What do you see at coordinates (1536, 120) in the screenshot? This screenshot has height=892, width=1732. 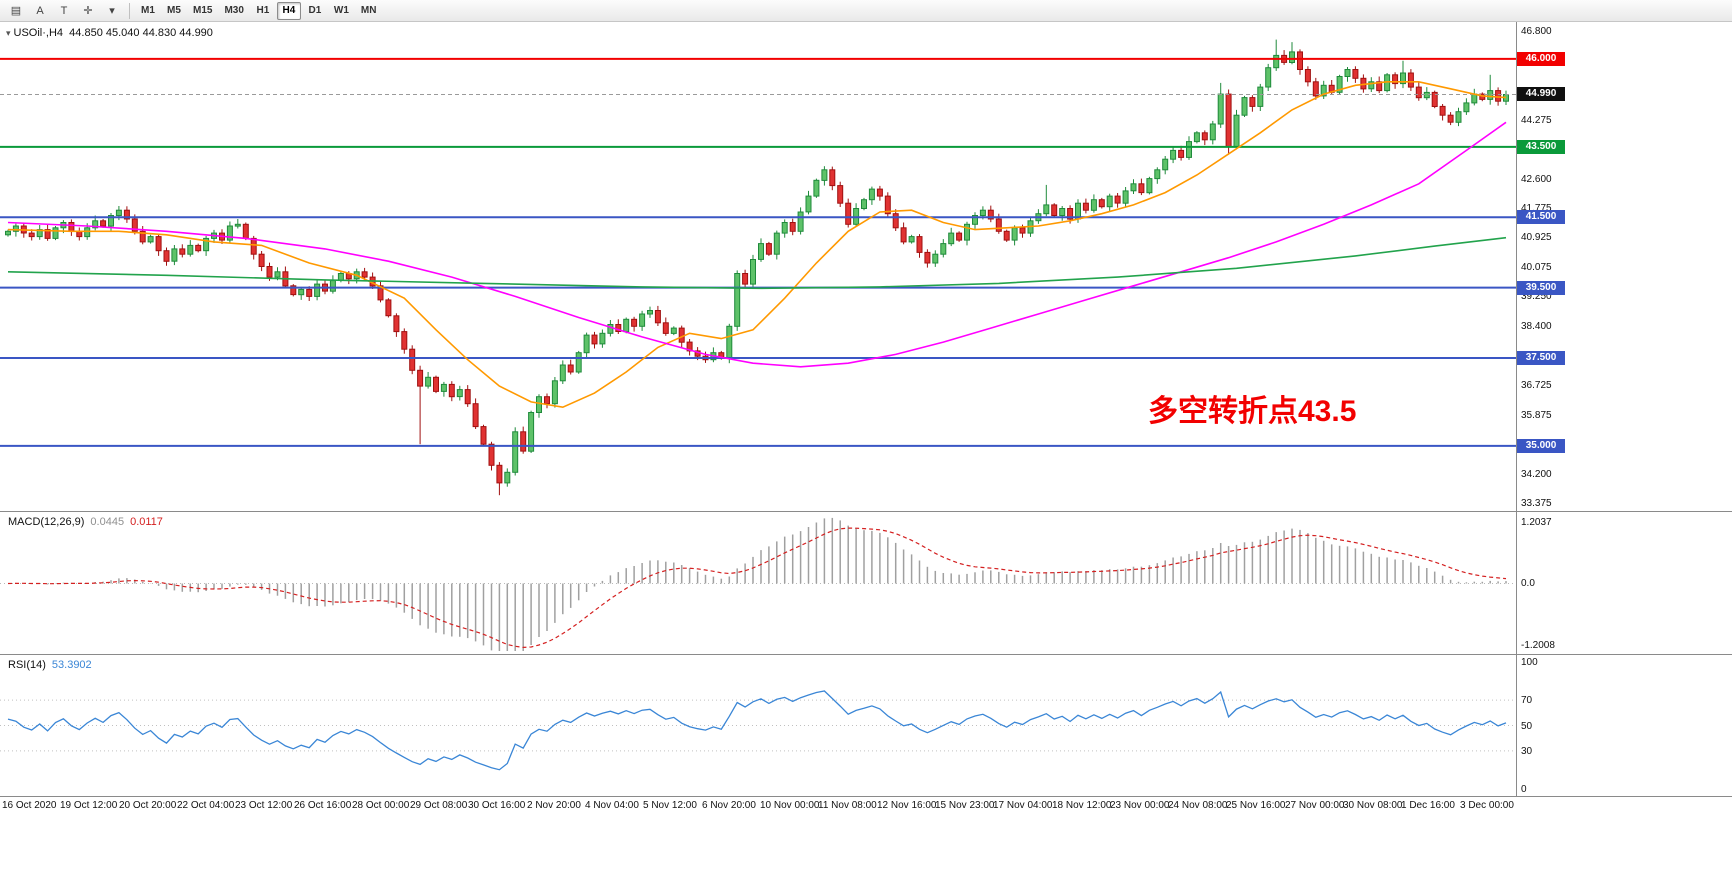 I see `price-tick: 44.275` at bounding box center [1536, 120].